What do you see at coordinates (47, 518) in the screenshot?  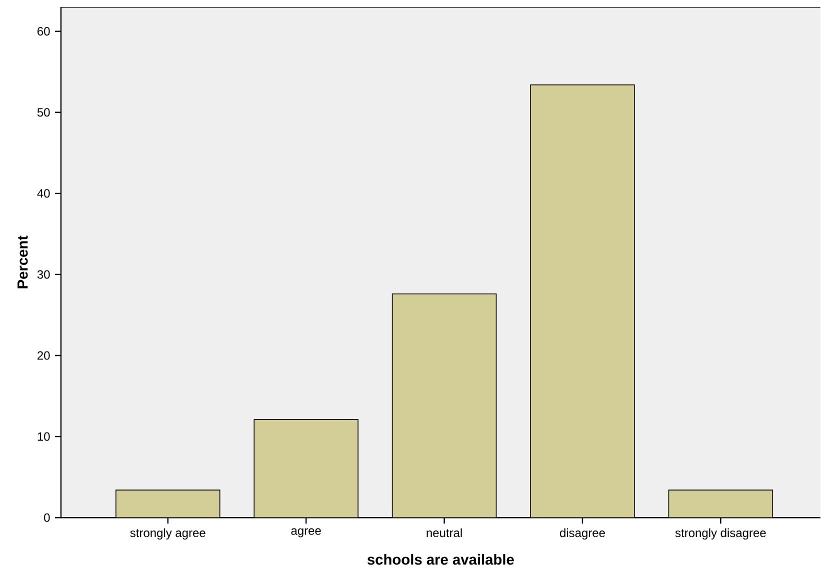 I see `y-tick-label: 0` at bounding box center [47, 518].